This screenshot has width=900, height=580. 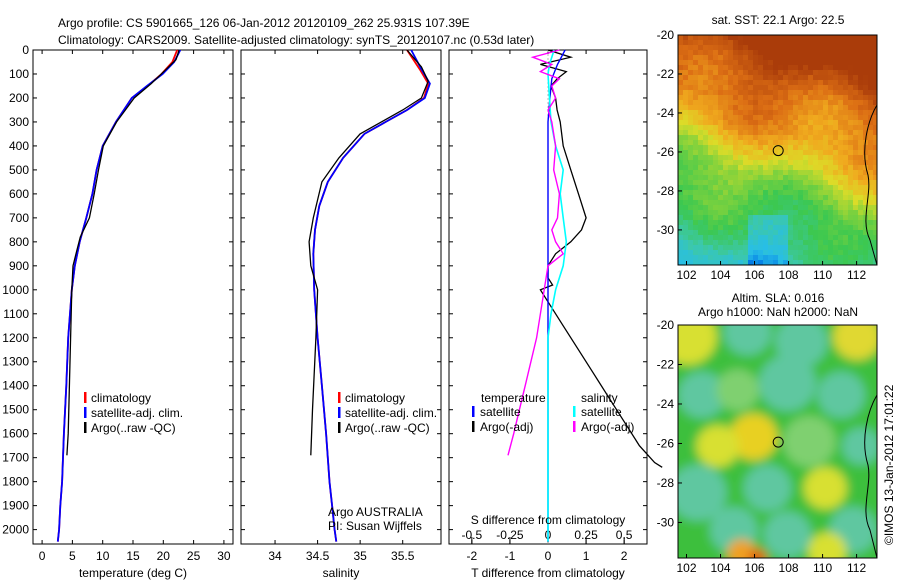 What do you see at coordinates (787, 534) in the screenshot?
I see `sla-anomaly-blob` at bounding box center [787, 534].